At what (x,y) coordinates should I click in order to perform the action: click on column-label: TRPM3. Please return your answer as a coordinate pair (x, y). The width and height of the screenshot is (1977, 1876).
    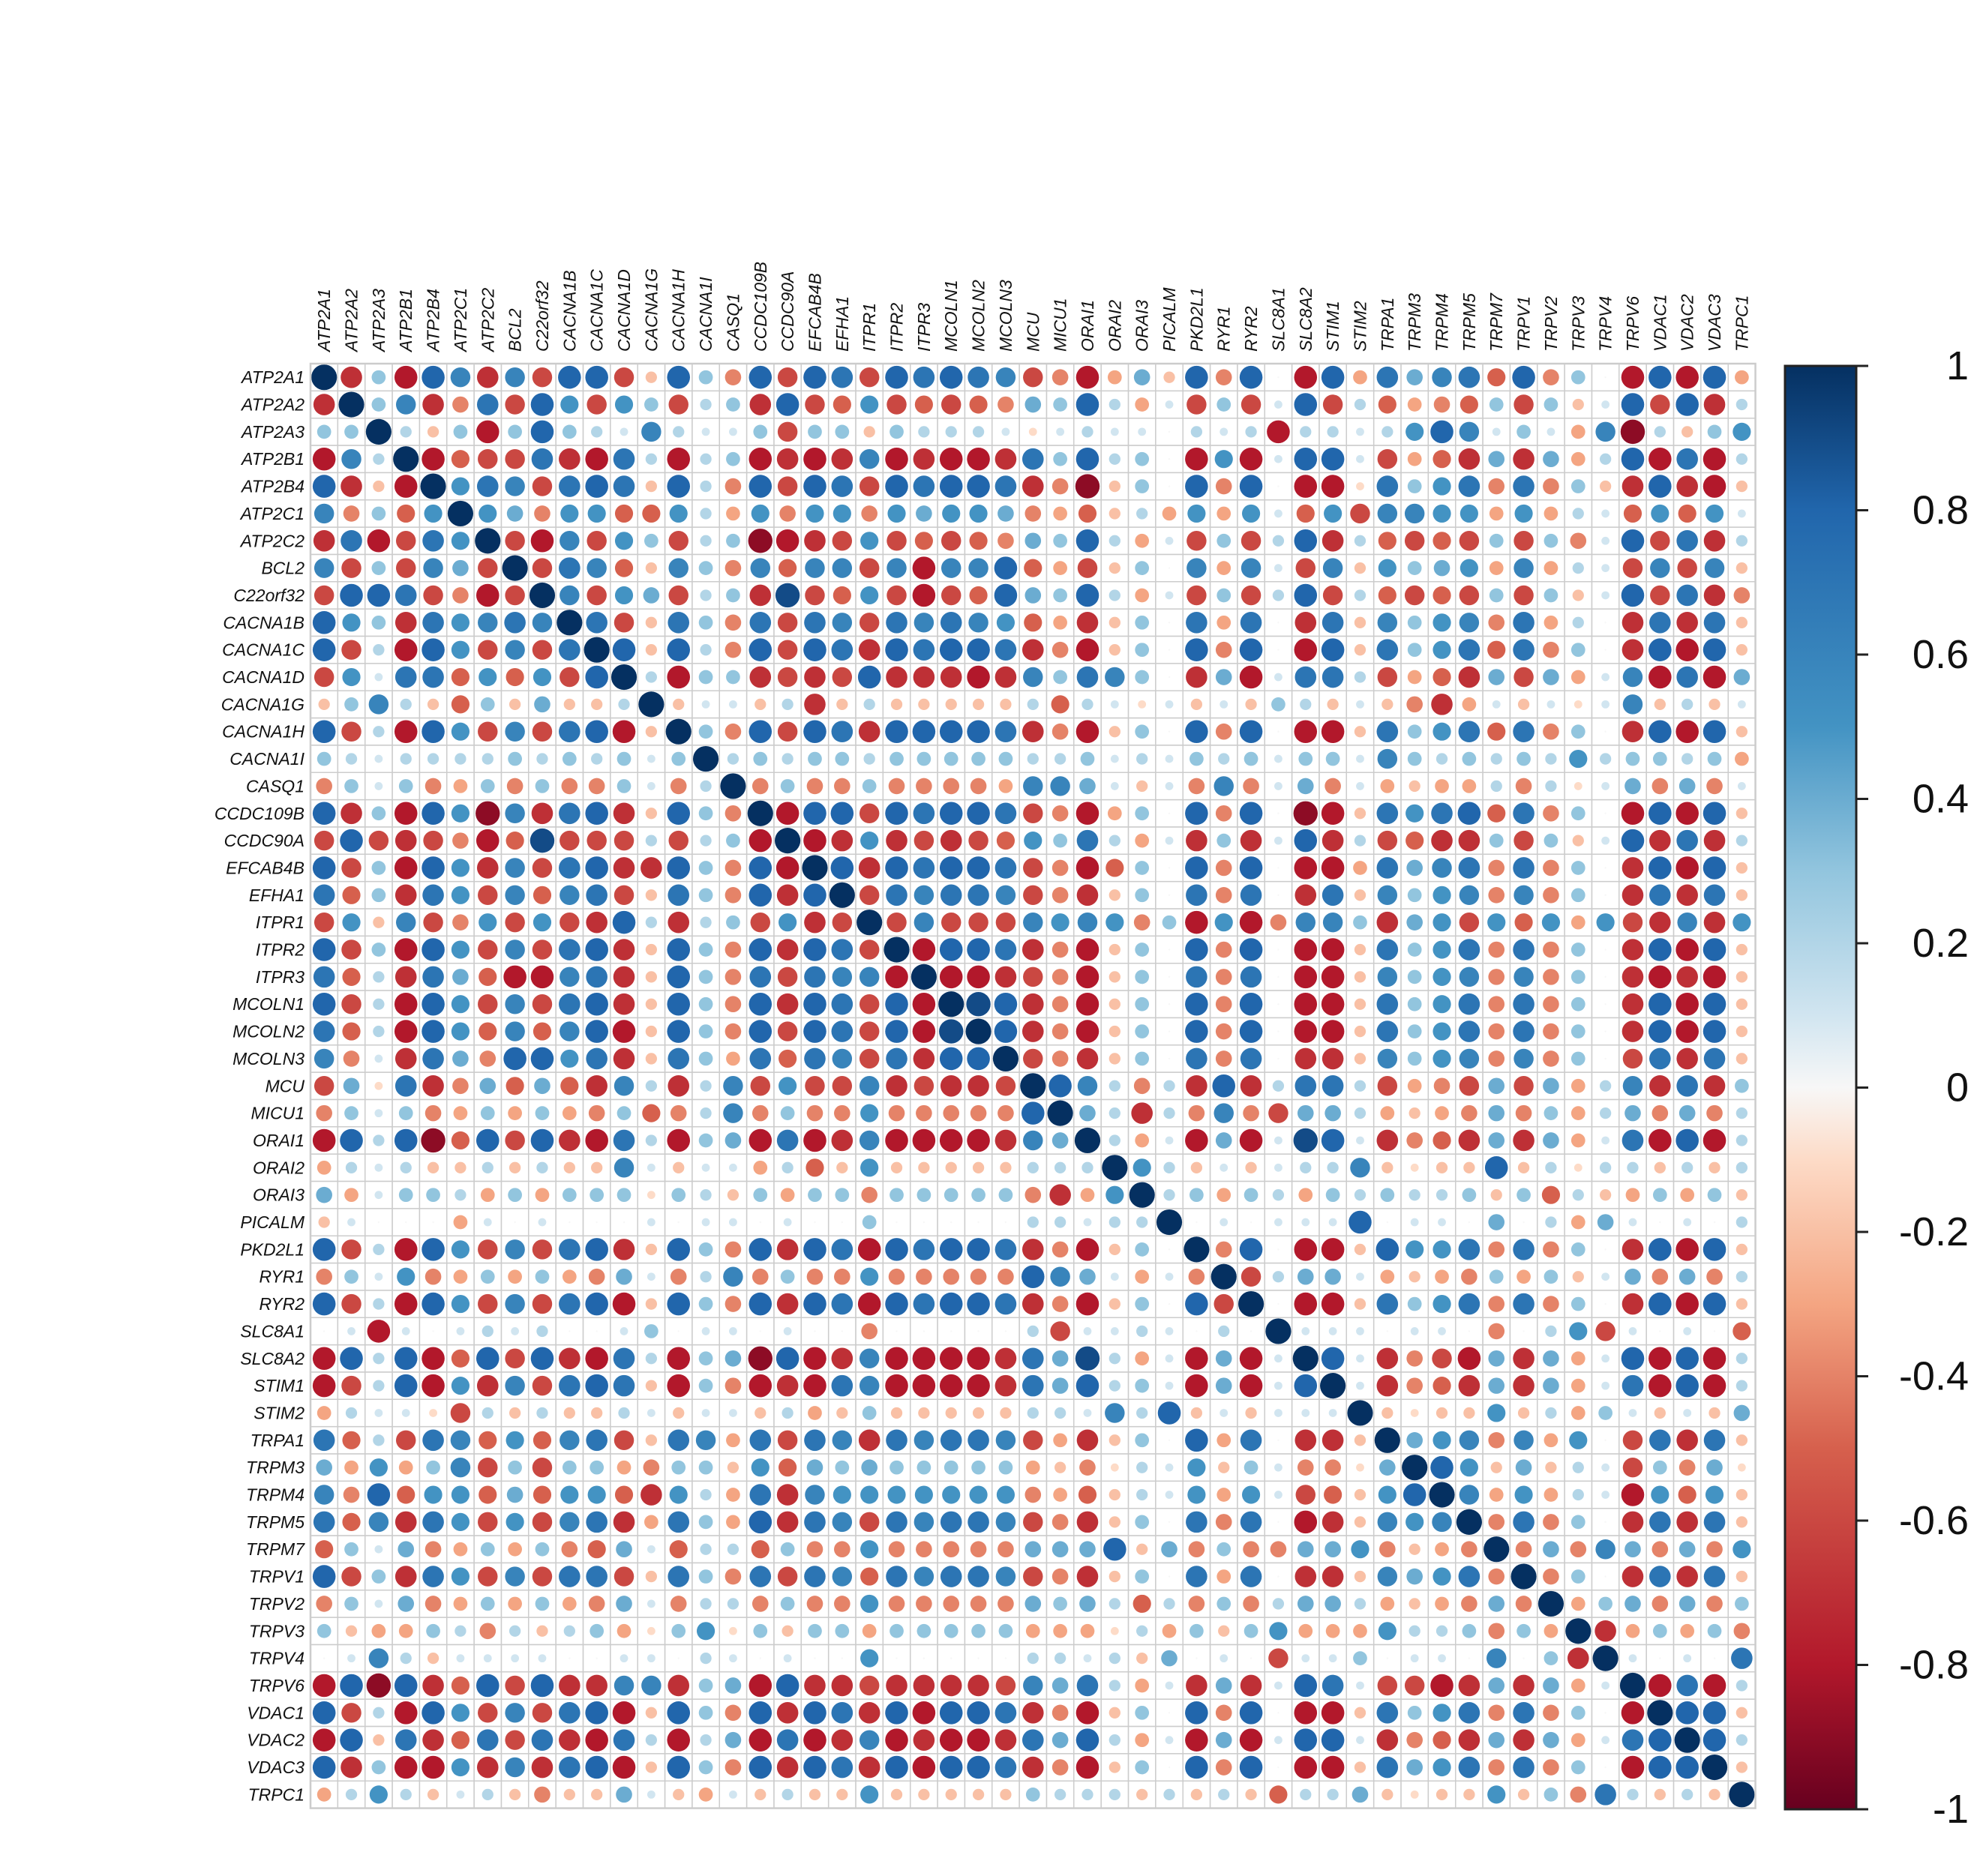
    Looking at the image, I should click on (1414, 322).